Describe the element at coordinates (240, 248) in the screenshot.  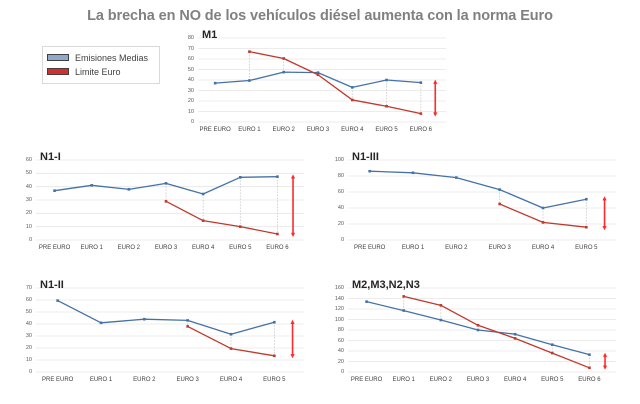
I see `x-axis-tick-label: EURO 5` at that location.